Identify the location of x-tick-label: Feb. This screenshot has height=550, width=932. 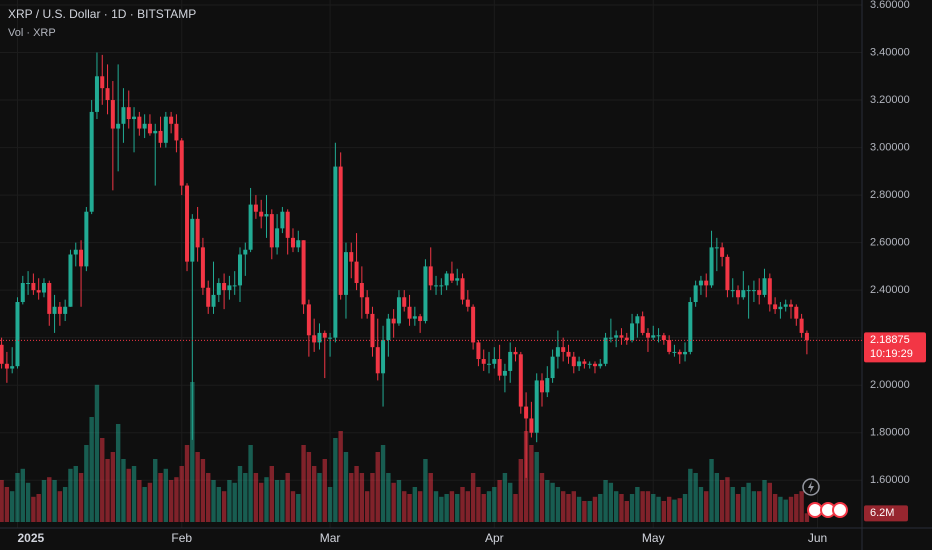
(181, 538).